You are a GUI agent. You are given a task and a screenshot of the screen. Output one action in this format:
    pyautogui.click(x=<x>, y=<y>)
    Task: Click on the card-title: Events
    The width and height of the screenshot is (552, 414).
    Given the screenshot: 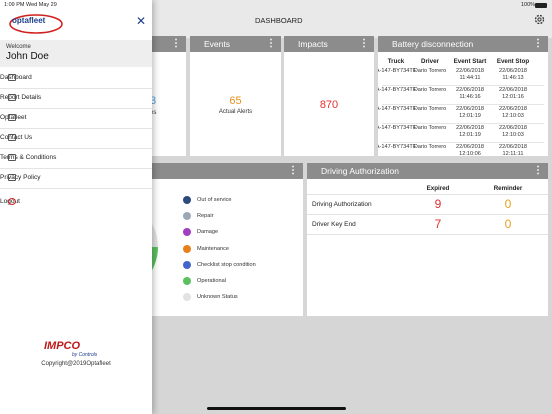 What is the action you would take?
    pyautogui.click(x=217, y=44)
    